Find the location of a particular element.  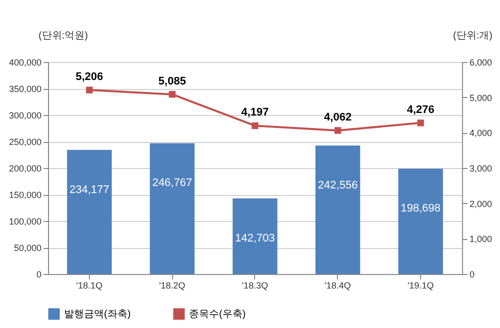

y2-tick-label: 0 is located at coordinates (472, 275).